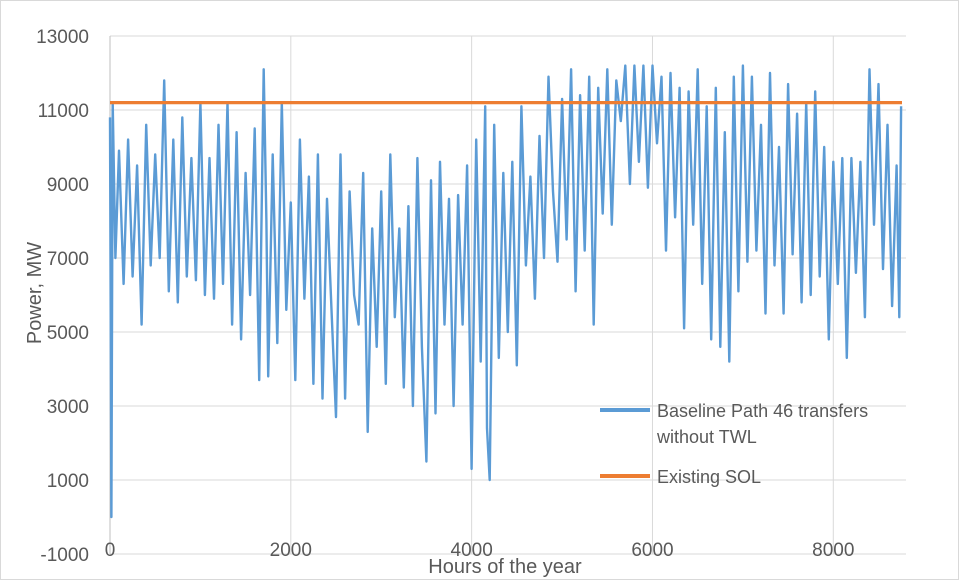 The width and height of the screenshot is (959, 580). What do you see at coordinates (68, 185) in the screenshot?
I see `y-tick-label: 9000` at bounding box center [68, 185].